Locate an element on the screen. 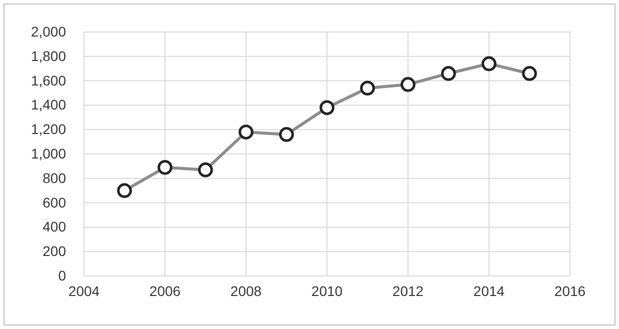 Image resolution: width=619 pixels, height=329 pixels. y-tick-label: 1,400 is located at coordinates (48, 104).